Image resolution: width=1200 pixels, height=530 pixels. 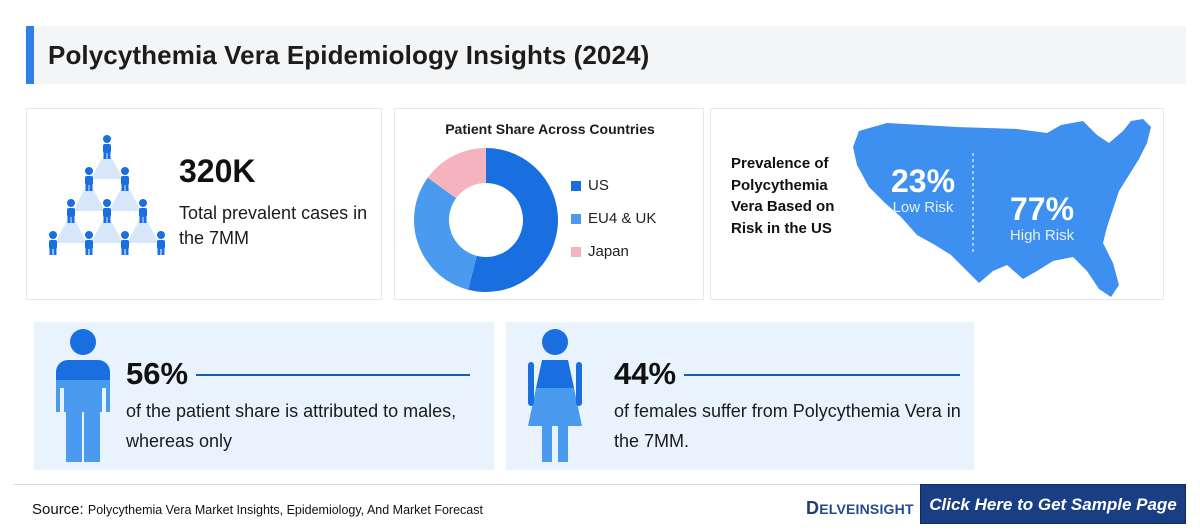 I want to click on people-pyramid-icon, so click(x=107, y=195).